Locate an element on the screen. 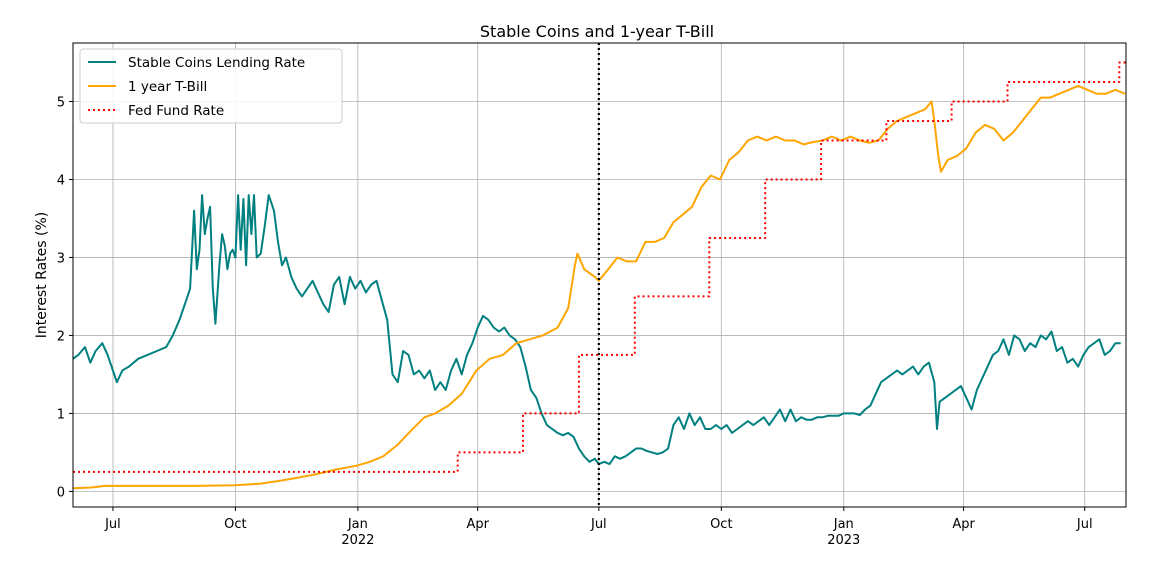  chart-title: Stable Coins and 1-year T-Bill is located at coordinates (597, 31).